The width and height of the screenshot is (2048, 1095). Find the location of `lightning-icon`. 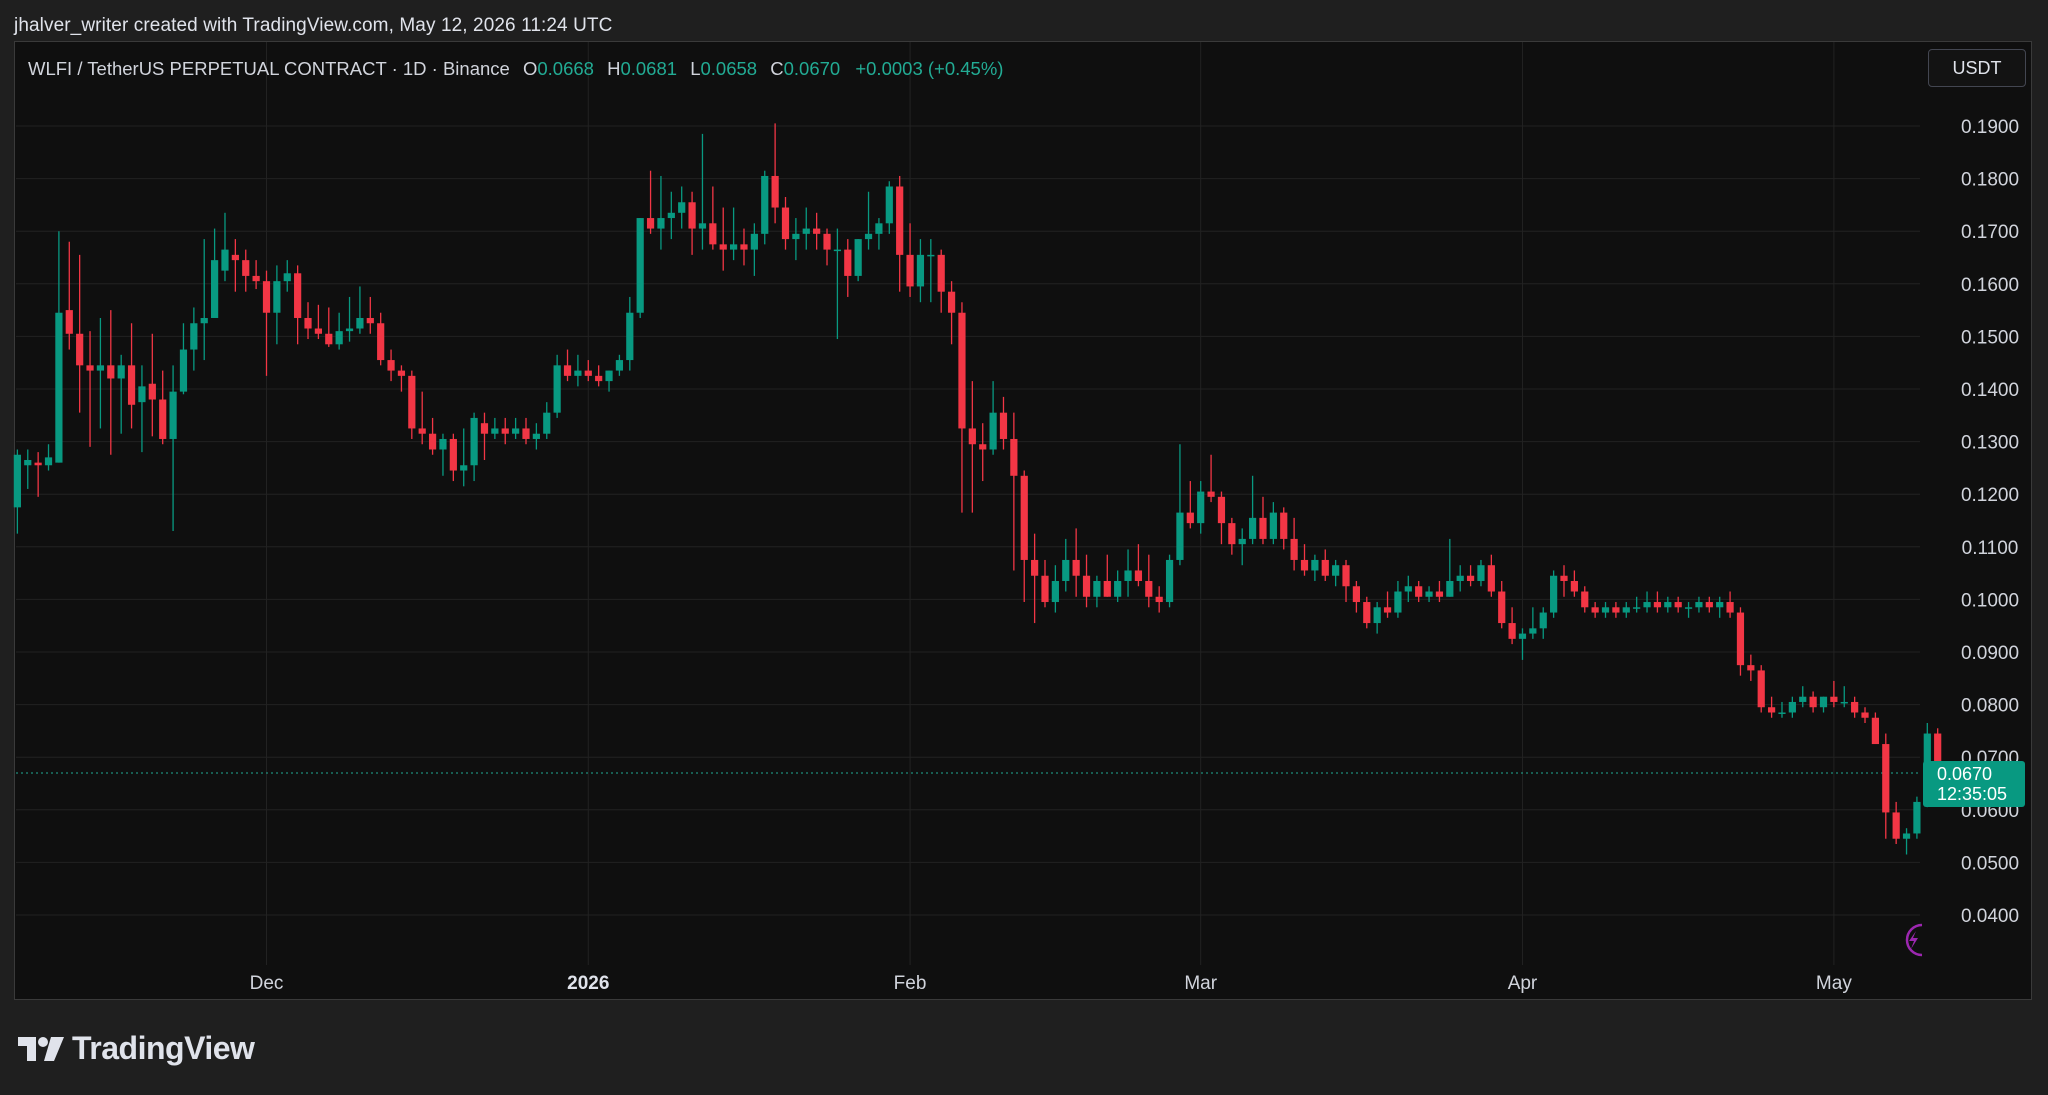

lightning-icon is located at coordinates (1912, 940).